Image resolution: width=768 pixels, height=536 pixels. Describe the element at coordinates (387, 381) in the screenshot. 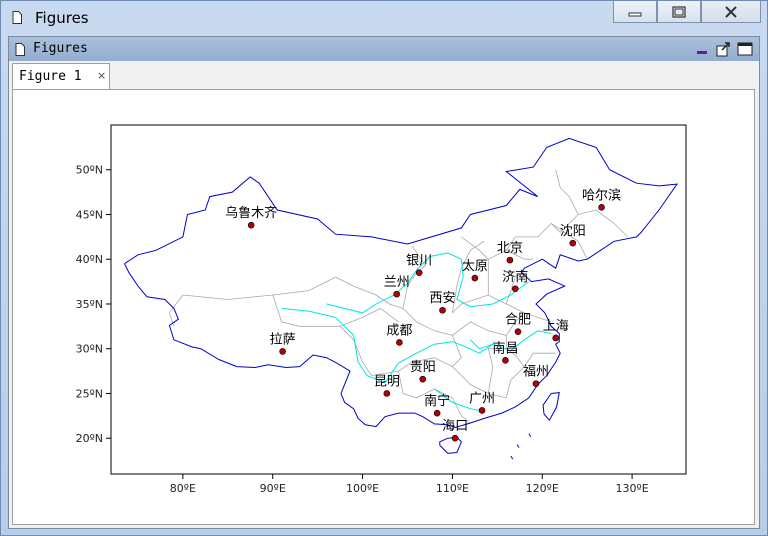

I see `city-label: 昆明` at that location.